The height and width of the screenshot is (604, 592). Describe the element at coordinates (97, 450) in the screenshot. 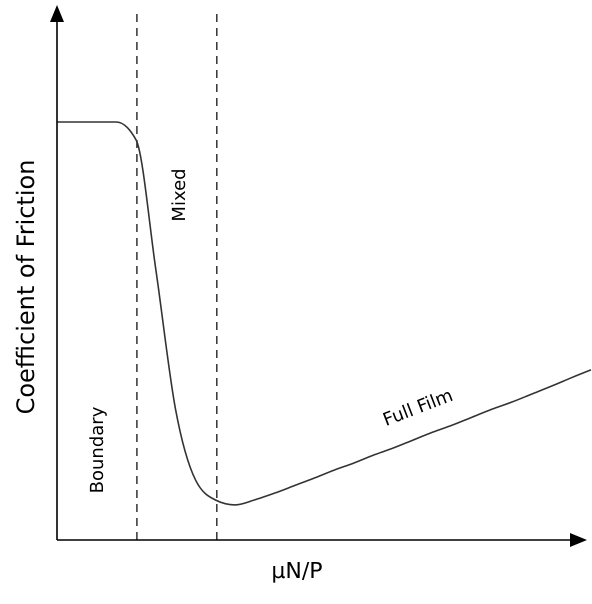

I see `annotation: Boundary` at that location.